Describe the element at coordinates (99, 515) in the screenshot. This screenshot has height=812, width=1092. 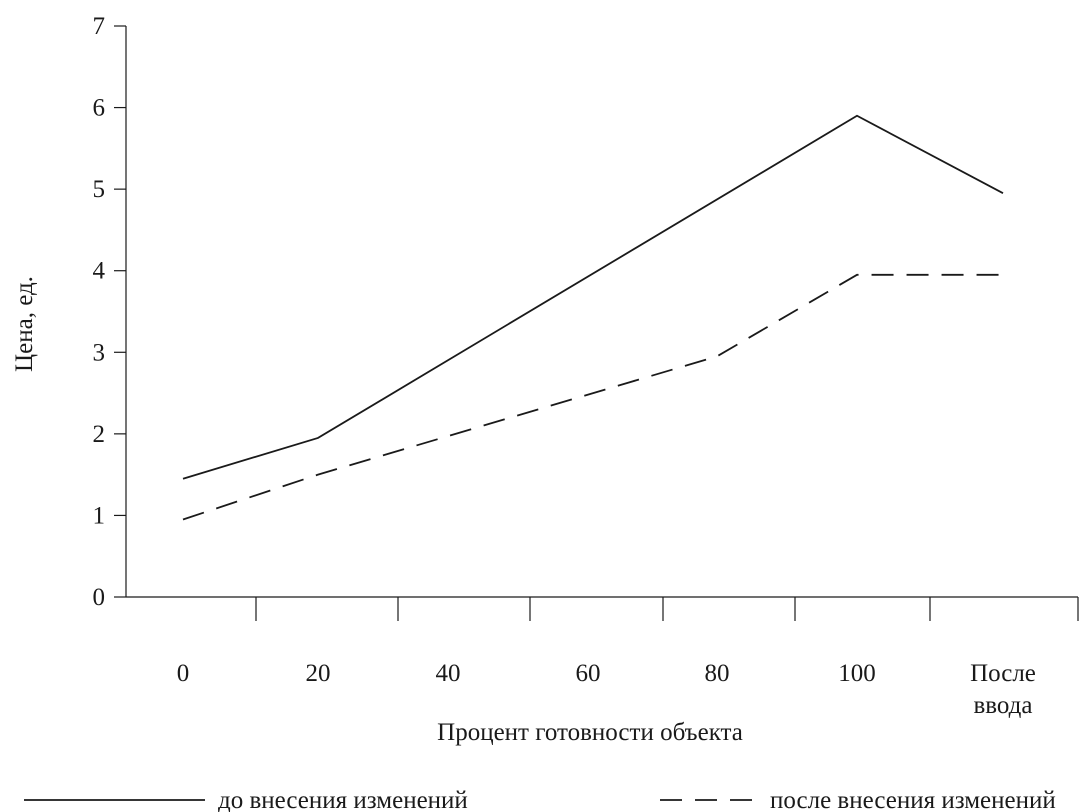
I see `y-tick-label: 1` at that location.